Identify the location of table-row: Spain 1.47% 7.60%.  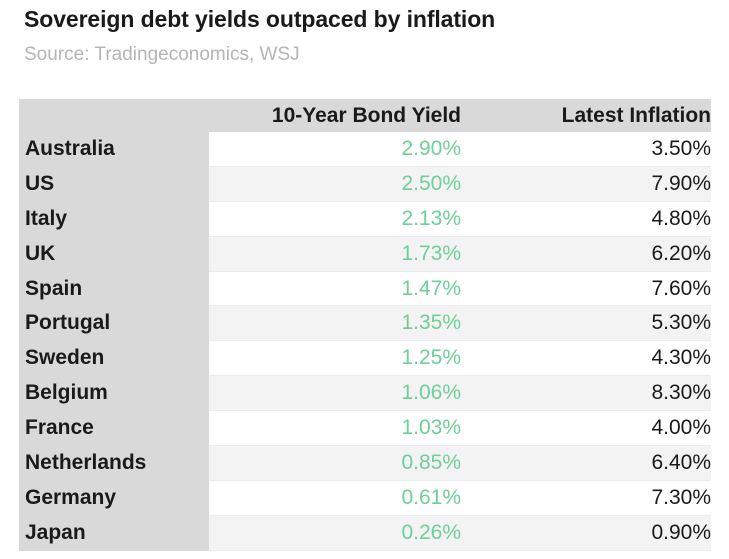
(365, 289).